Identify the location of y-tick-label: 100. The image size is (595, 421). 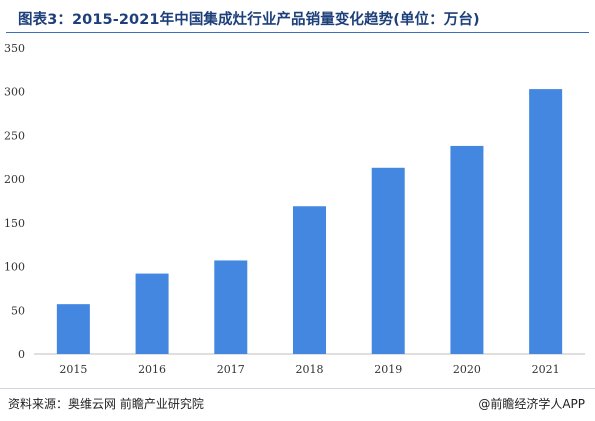
(14, 267).